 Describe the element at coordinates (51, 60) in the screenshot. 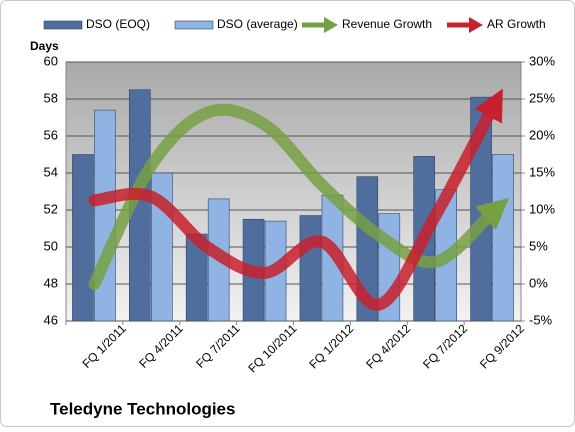

I see `y-tick-label: 60` at that location.